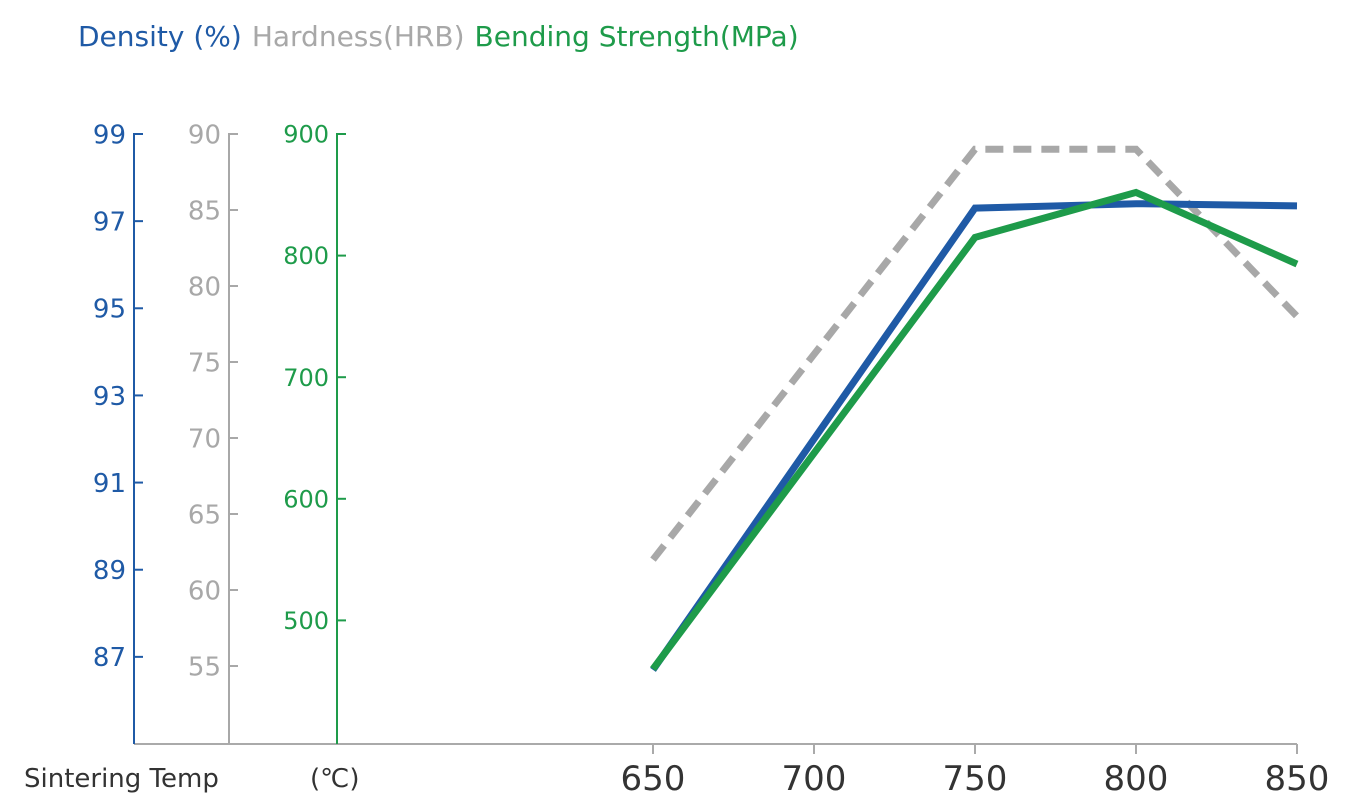 This screenshot has width=1350, height=796. I want to click on bending-tick-label: 800, so click(306, 256).